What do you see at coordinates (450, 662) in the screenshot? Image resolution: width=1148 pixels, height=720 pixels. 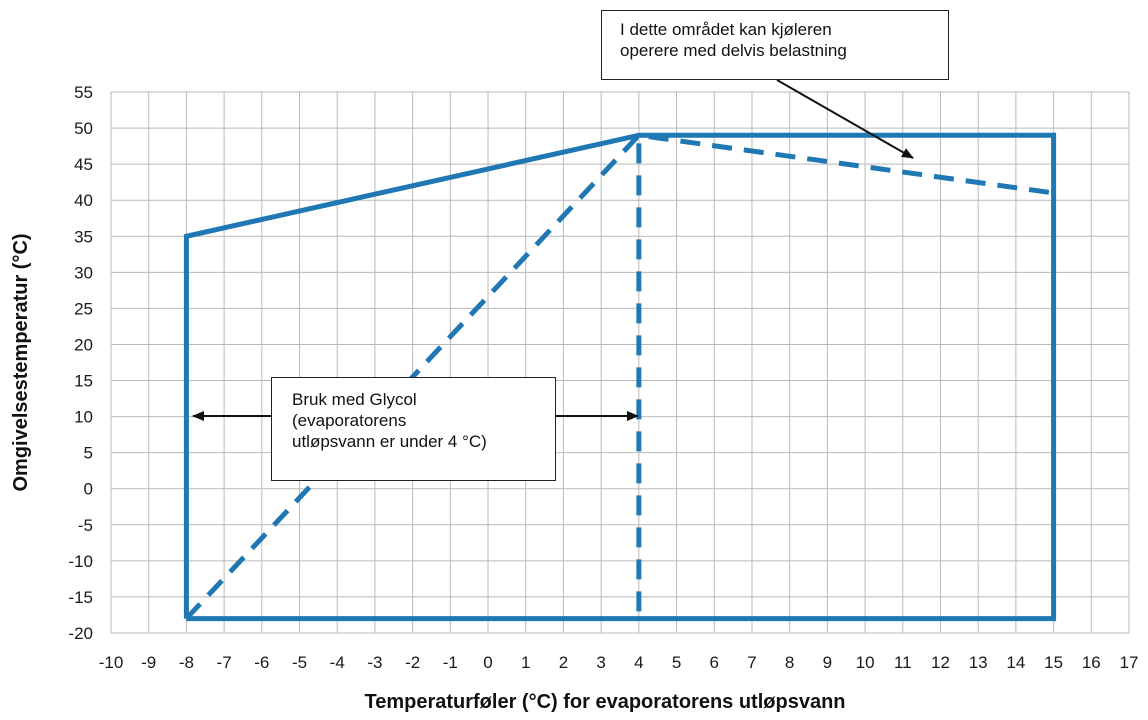 I see `x-tick-label: -1` at bounding box center [450, 662].